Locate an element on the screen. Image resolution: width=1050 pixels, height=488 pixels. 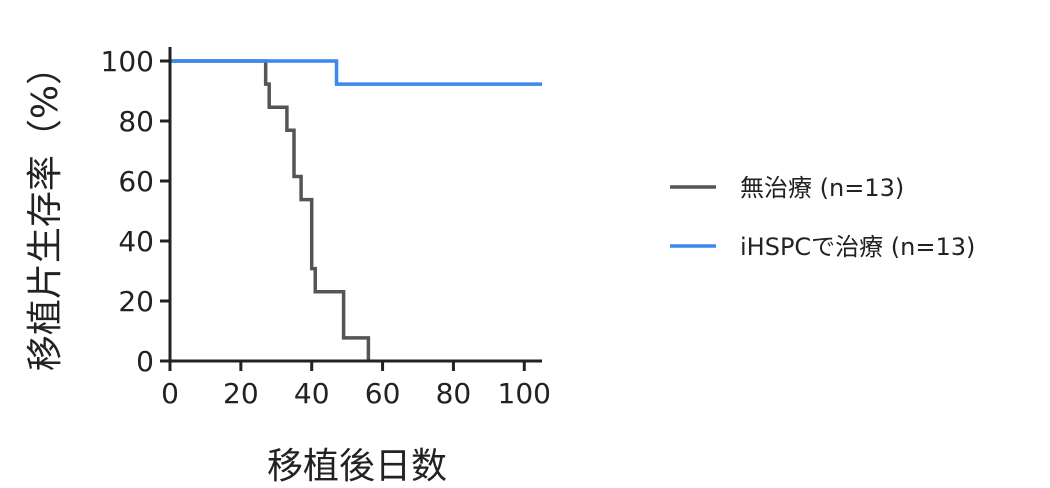
series-line-ihspc is located at coordinates (356, 72).